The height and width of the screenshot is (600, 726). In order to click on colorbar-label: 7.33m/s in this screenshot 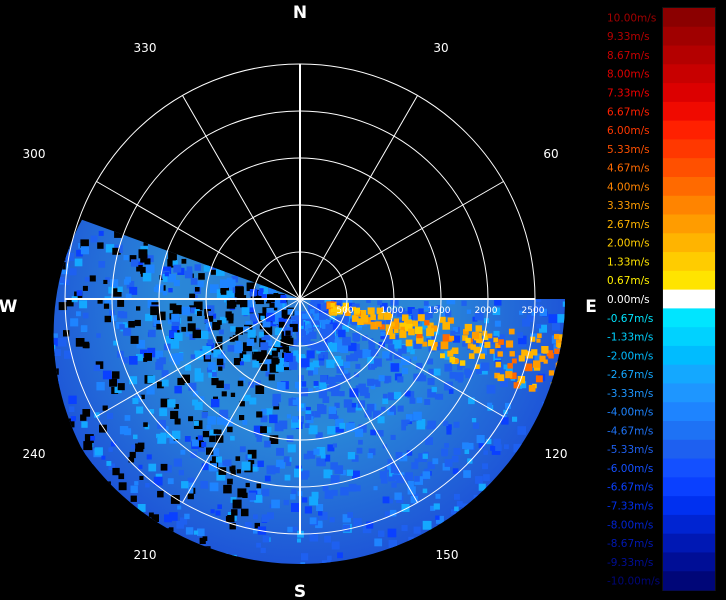, I will do `click(628, 94)`.